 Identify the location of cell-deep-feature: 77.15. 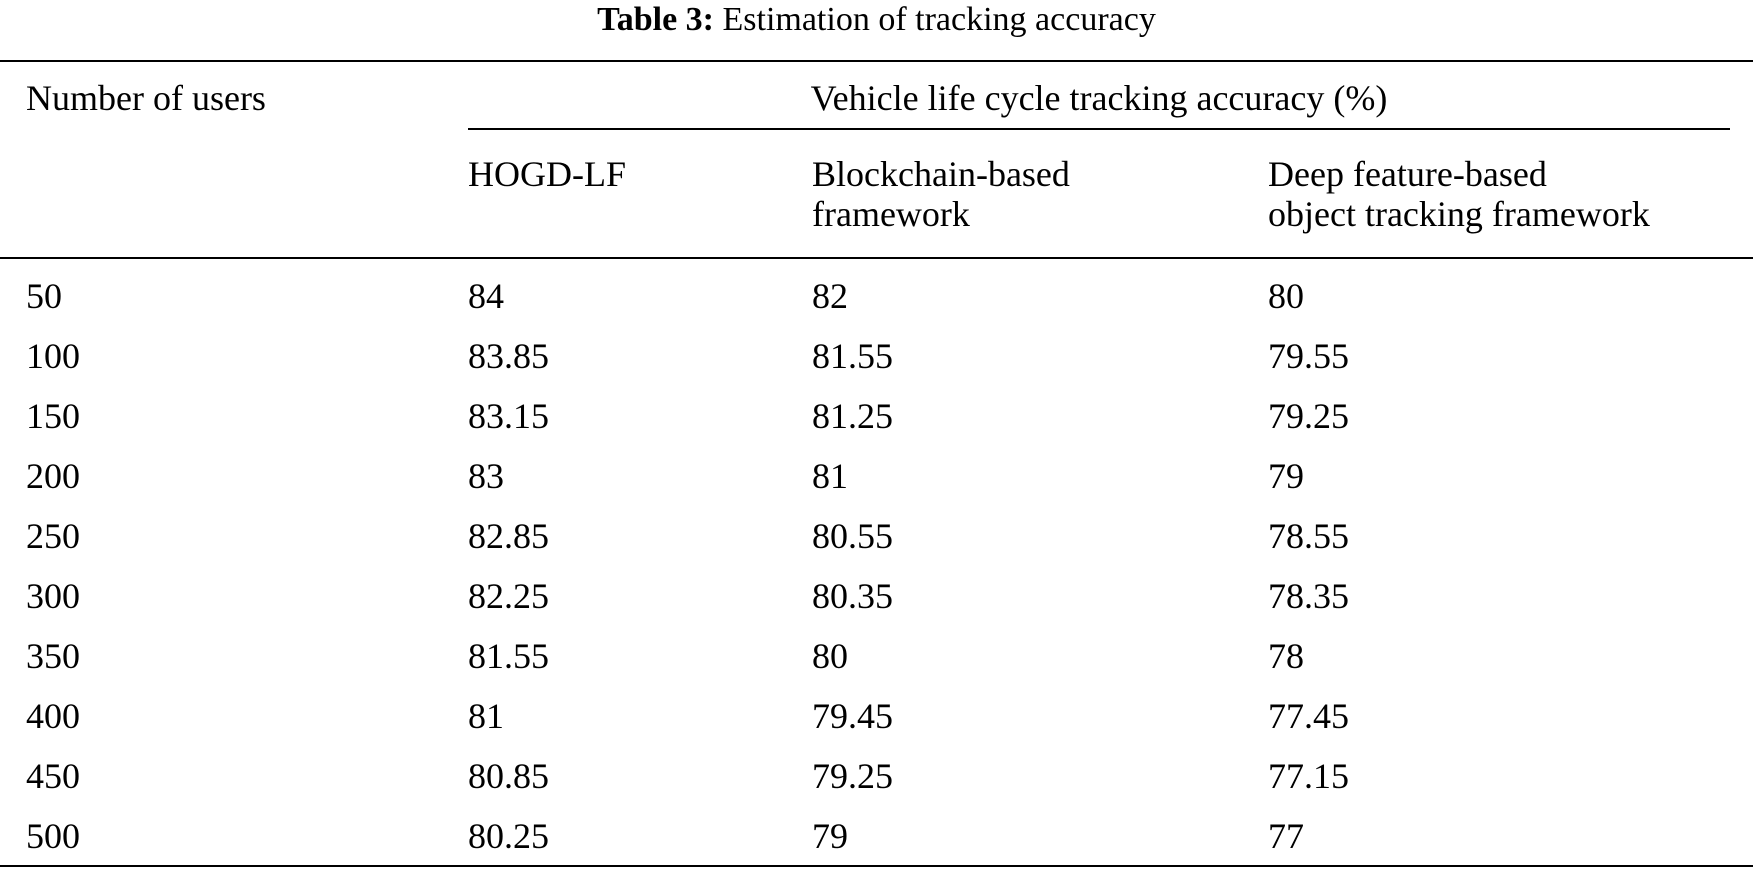
(1308, 776).